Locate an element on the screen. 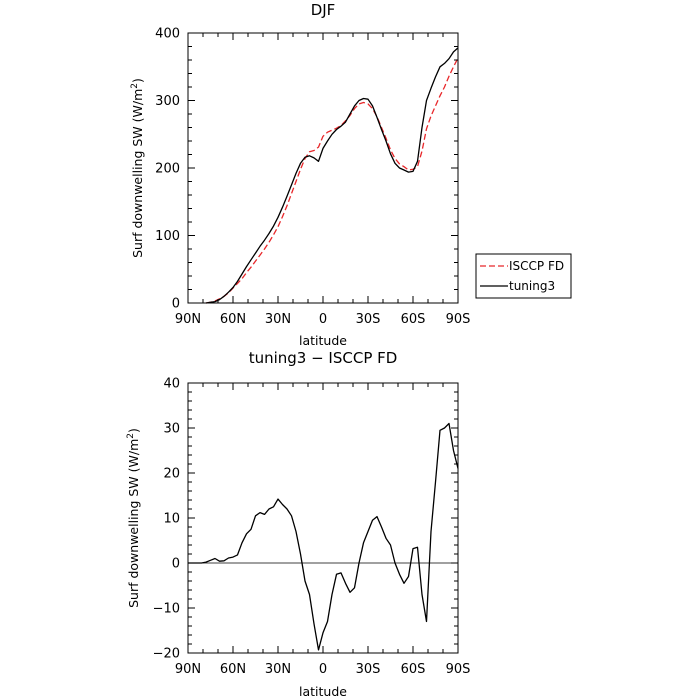 Image resolution: width=700 pixels, height=700 pixels. legend-label-isccp-fd: ISCCP FD is located at coordinates (536, 266).